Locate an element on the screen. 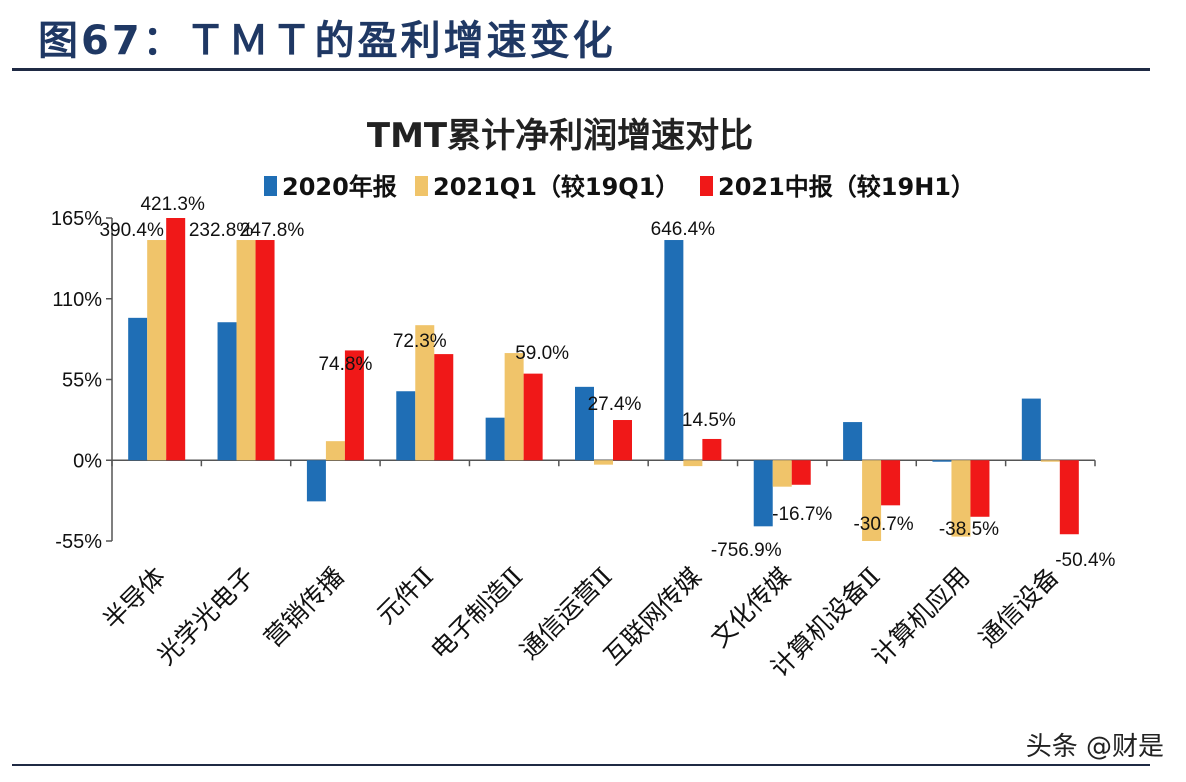  data-label: 14.5% is located at coordinates (709, 420).